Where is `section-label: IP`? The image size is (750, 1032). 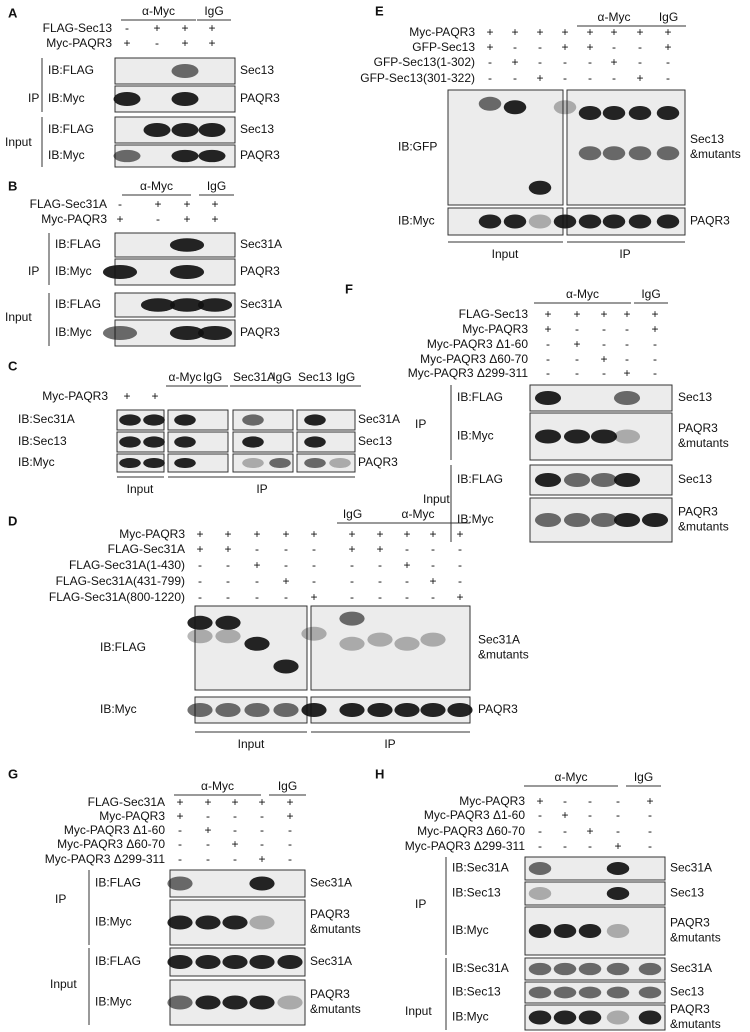 section-label: IP is located at coordinates (60, 899).